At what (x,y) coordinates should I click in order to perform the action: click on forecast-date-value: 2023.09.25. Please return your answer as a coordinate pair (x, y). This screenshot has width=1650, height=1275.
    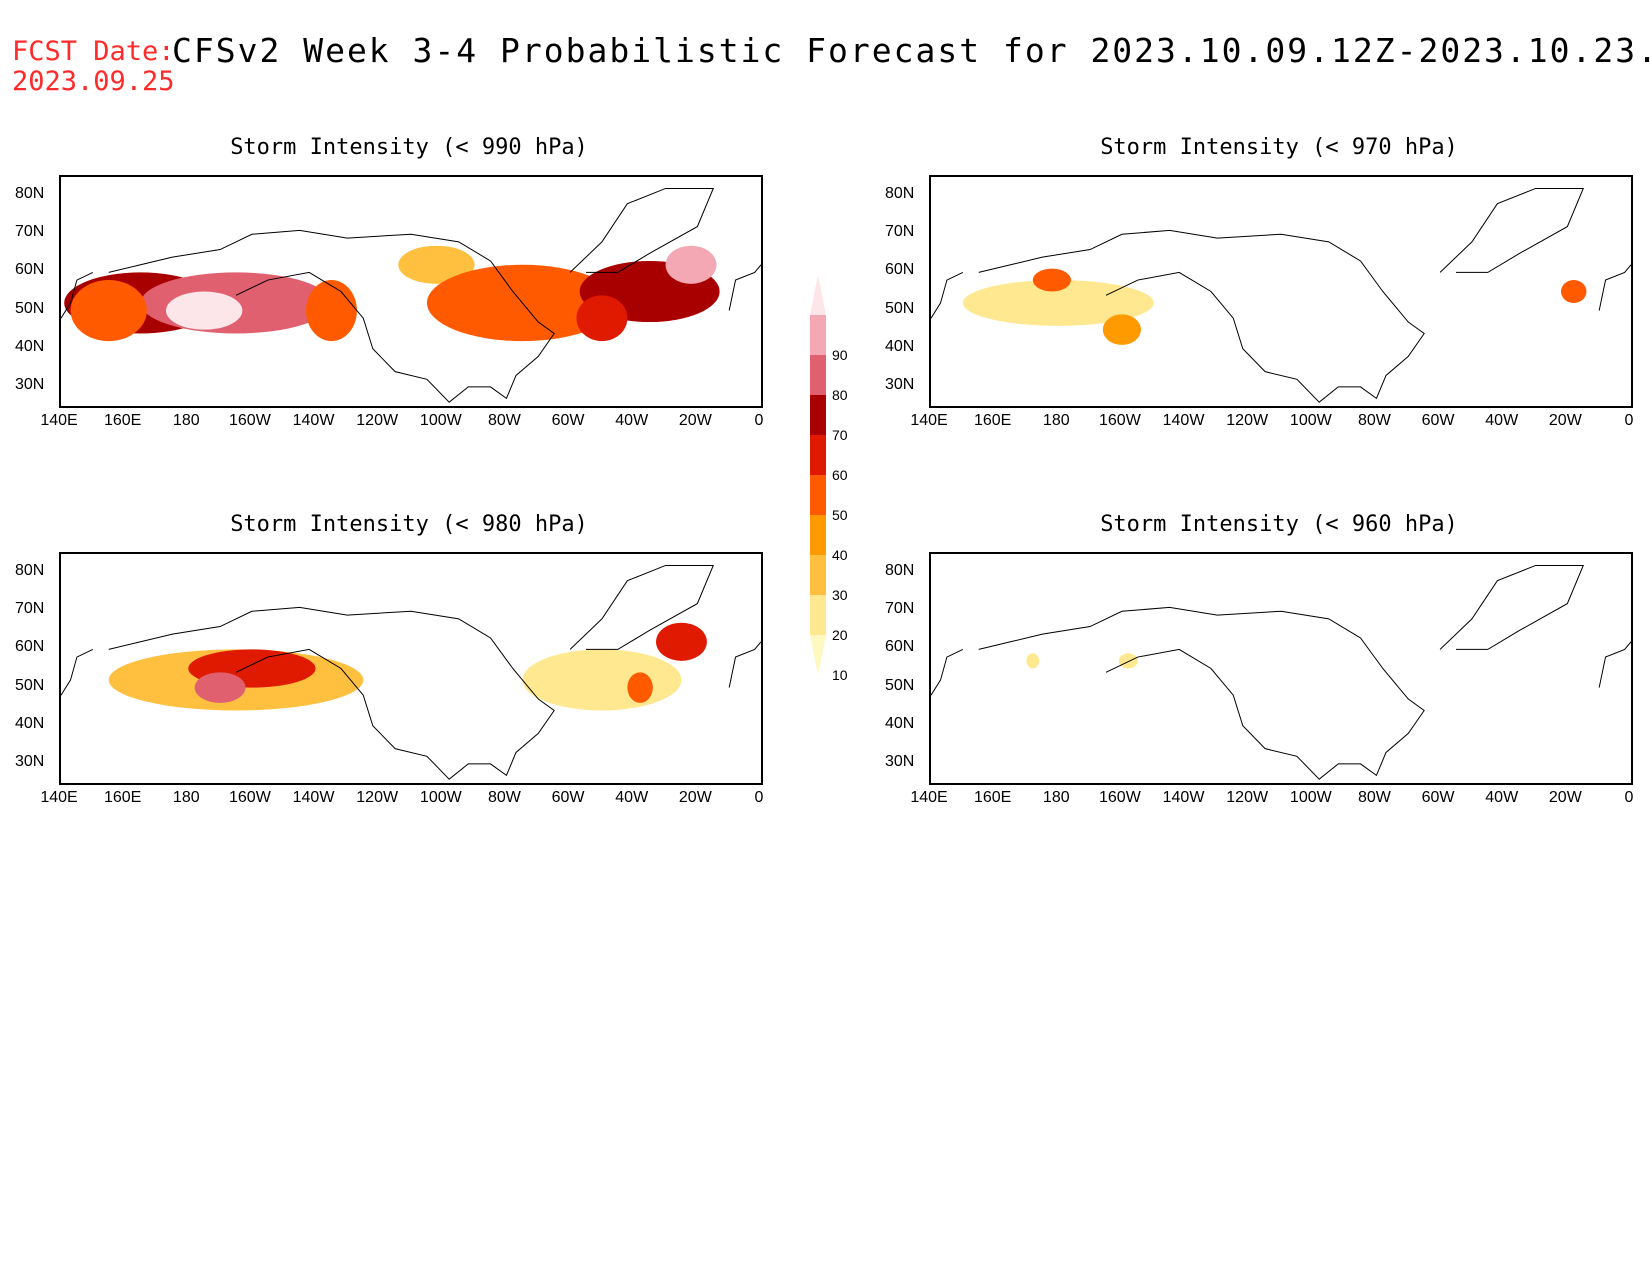
    Looking at the image, I should click on (93, 81).